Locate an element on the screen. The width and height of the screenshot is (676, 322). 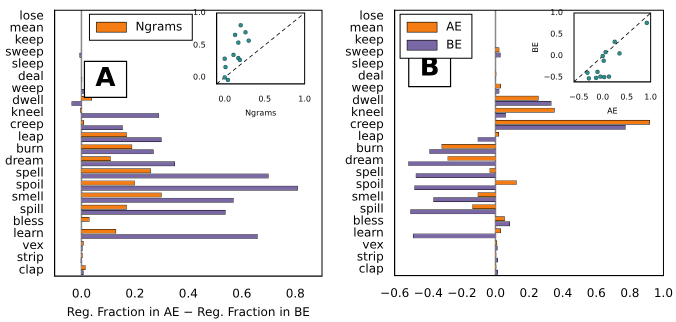
x-tick-label: −0.2 is located at coordinates (461, 293).